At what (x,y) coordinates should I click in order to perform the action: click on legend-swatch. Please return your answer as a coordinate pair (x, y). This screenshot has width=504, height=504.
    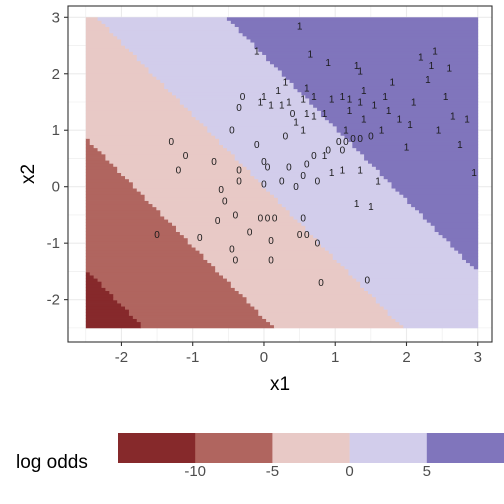
    Looking at the image, I should click on (388, 448).